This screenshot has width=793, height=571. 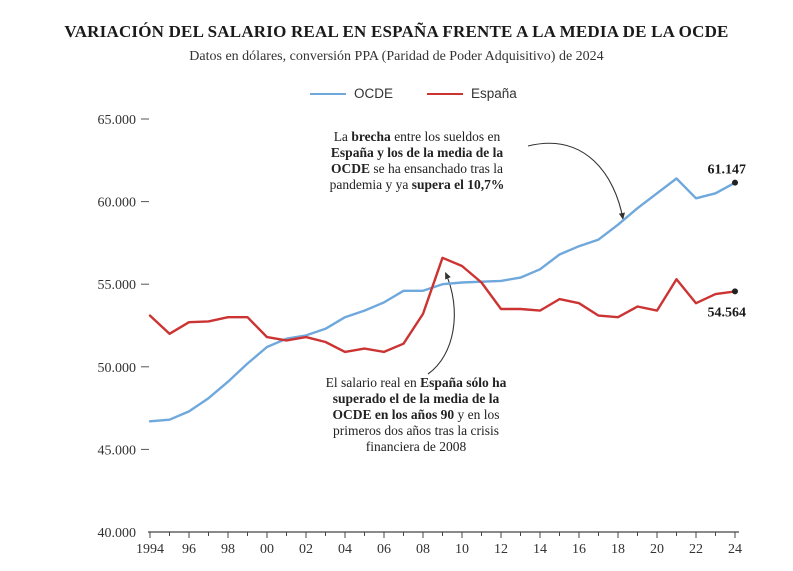 What do you see at coordinates (439, 544) in the screenshot?
I see `x-axis: 1994 96 98 00 02 04 06 08 10 12 14 16 18 20 22 24` at bounding box center [439, 544].